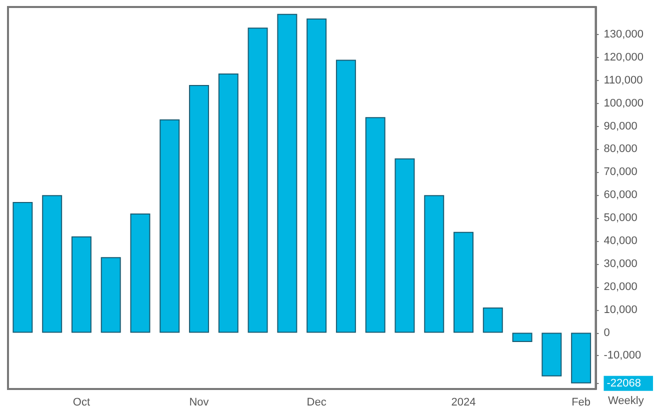  I want to click on x-tick-label: Oct, so click(81, 402).